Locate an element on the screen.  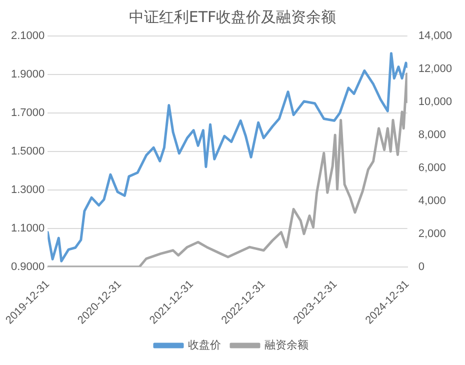
y2-tick-label: 14,000 is located at coordinates (435, 36).